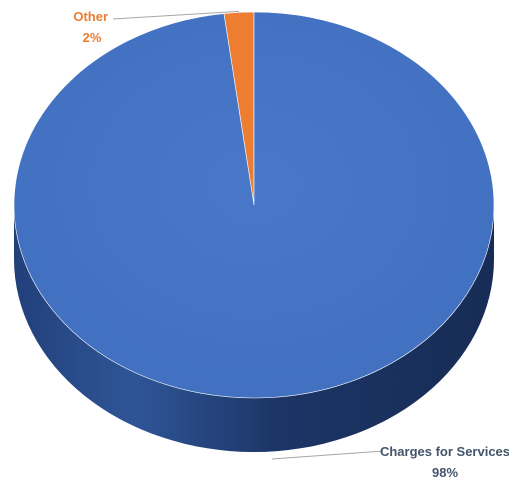 This screenshot has width=509, height=492. What do you see at coordinates (92, 37) in the screenshot?
I see `slice-percent-other: 2%` at bounding box center [92, 37].